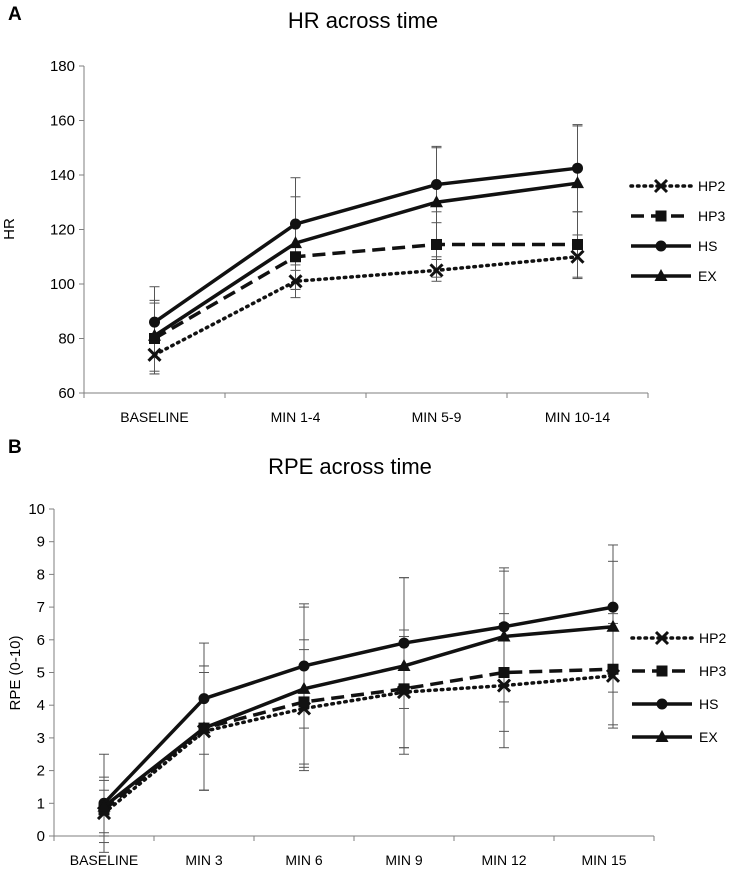  What do you see at coordinates (437, 417) in the screenshot?
I see `x-tick-label: MIN 5-9` at bounding box center [437, 417].